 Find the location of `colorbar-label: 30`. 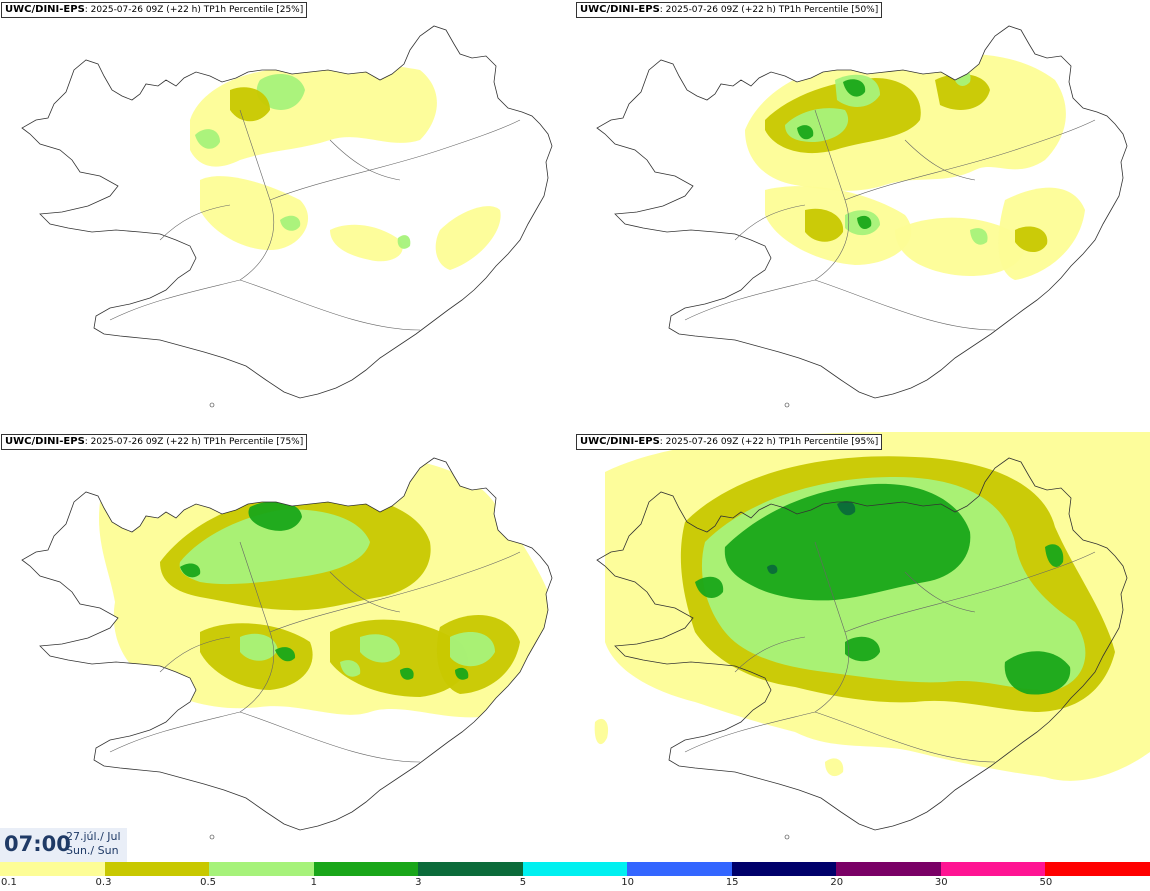

colorbar-label: 30 is located at coordinates (941, 882).